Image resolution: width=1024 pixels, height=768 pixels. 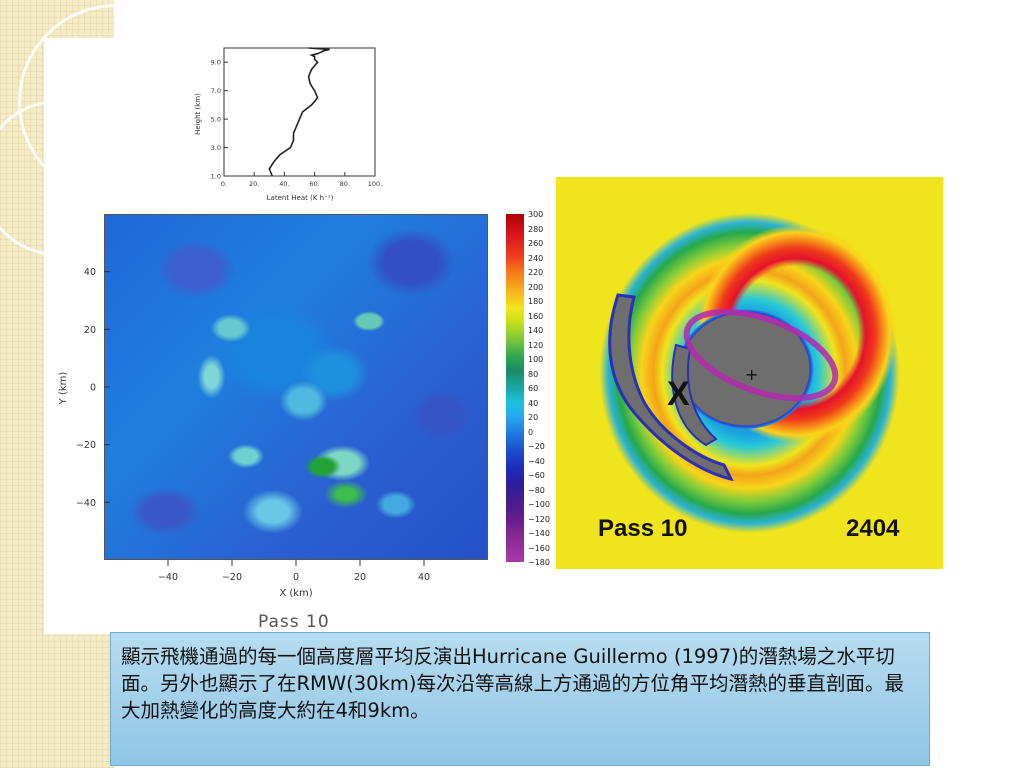 I want to click on field-ytick-label: −20, so click(x=86, y=445).